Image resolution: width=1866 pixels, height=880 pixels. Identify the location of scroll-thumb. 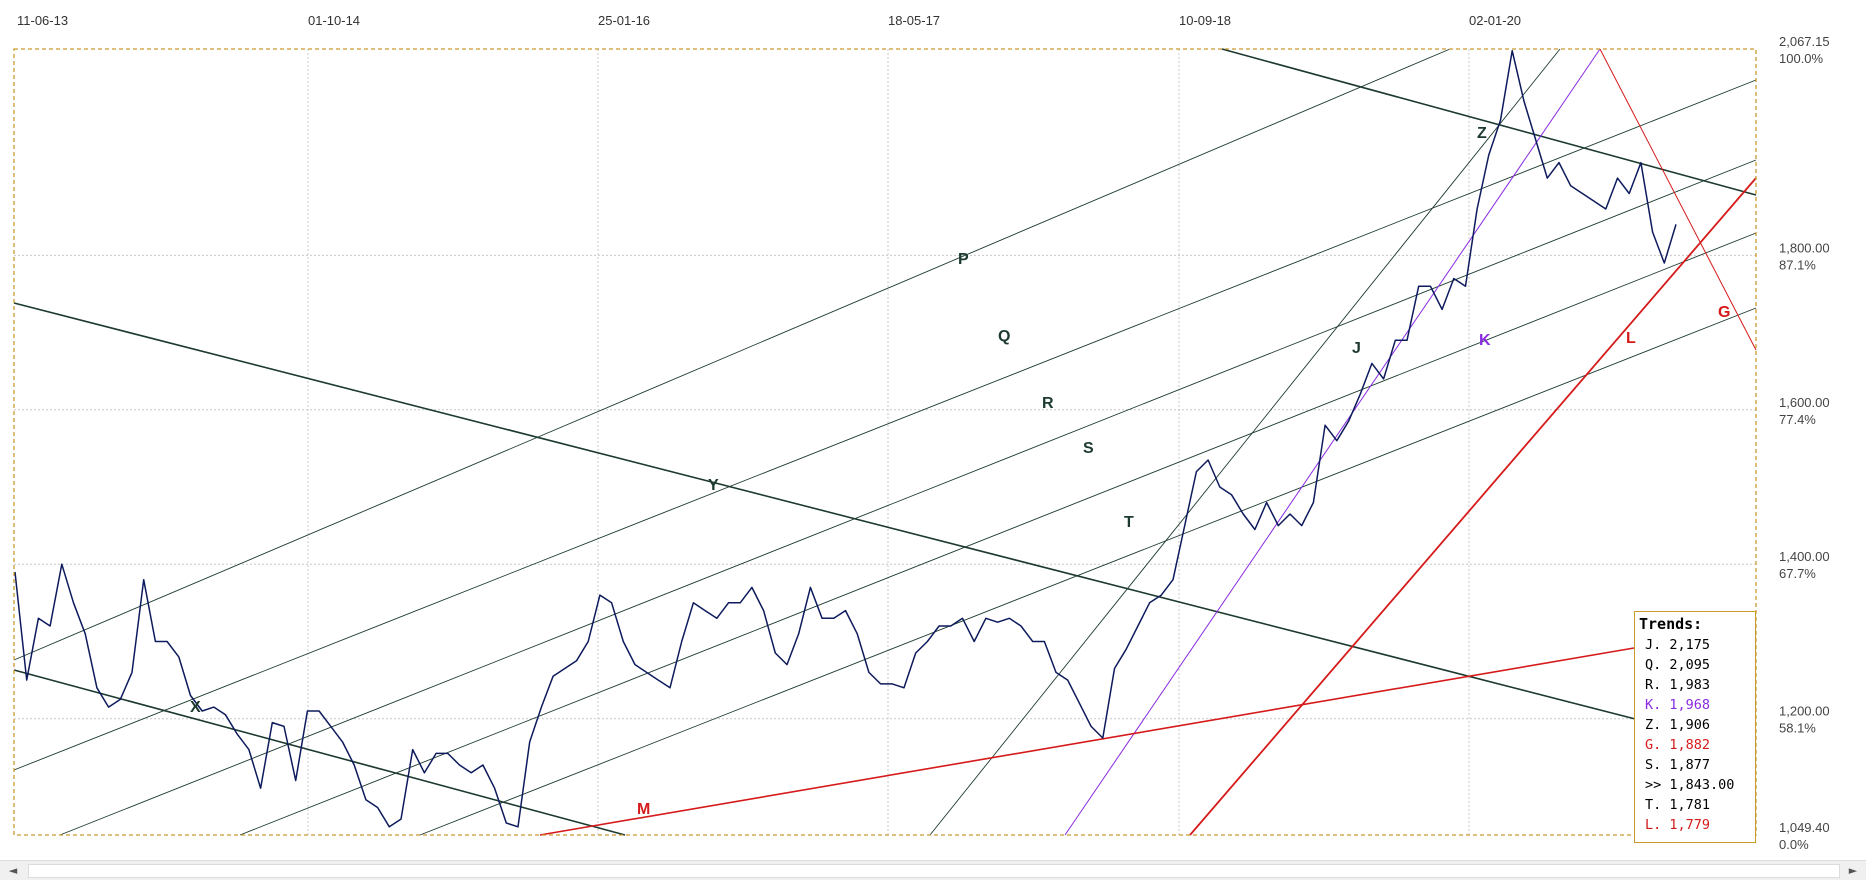
(934, 871).